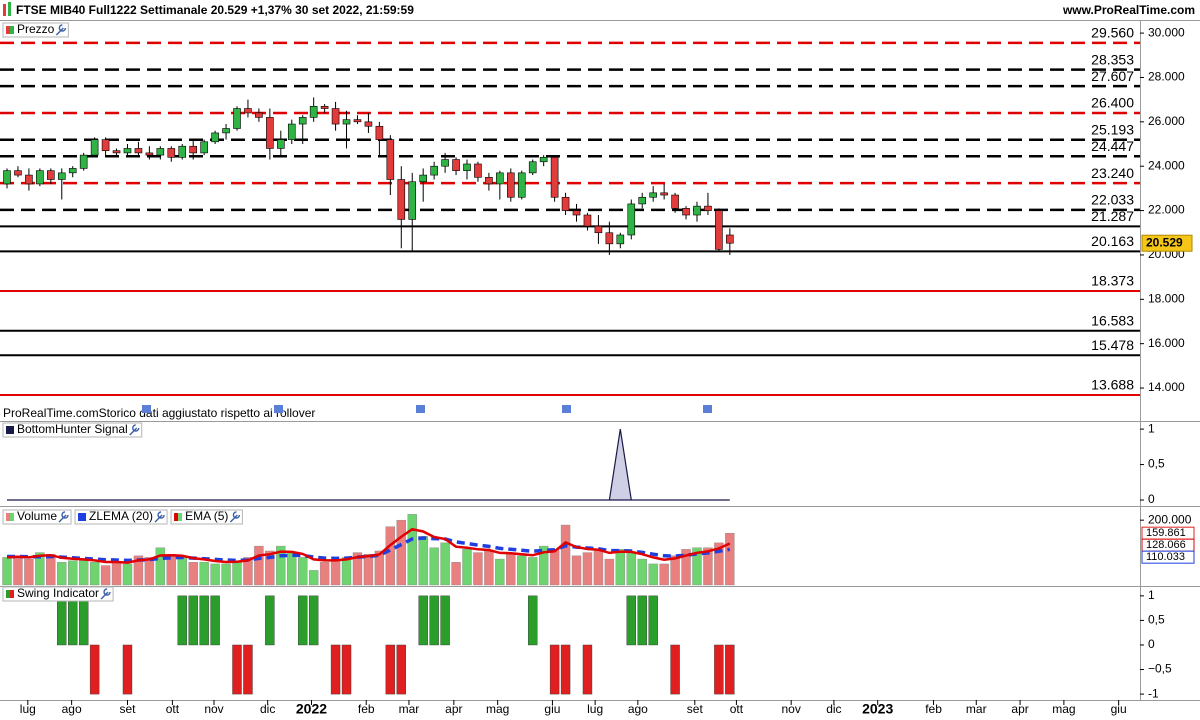  I want to click on y-tick-label: 0, so click(1151, 644).